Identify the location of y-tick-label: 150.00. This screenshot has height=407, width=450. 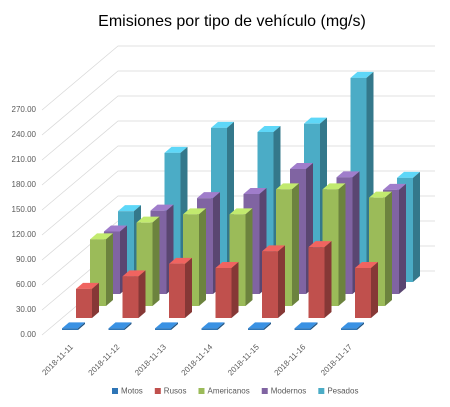
(24, 209).